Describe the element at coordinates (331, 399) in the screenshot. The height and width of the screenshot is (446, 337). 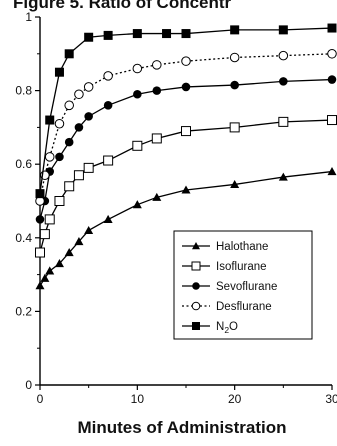
I see `x-tick-label: 30` at that location.